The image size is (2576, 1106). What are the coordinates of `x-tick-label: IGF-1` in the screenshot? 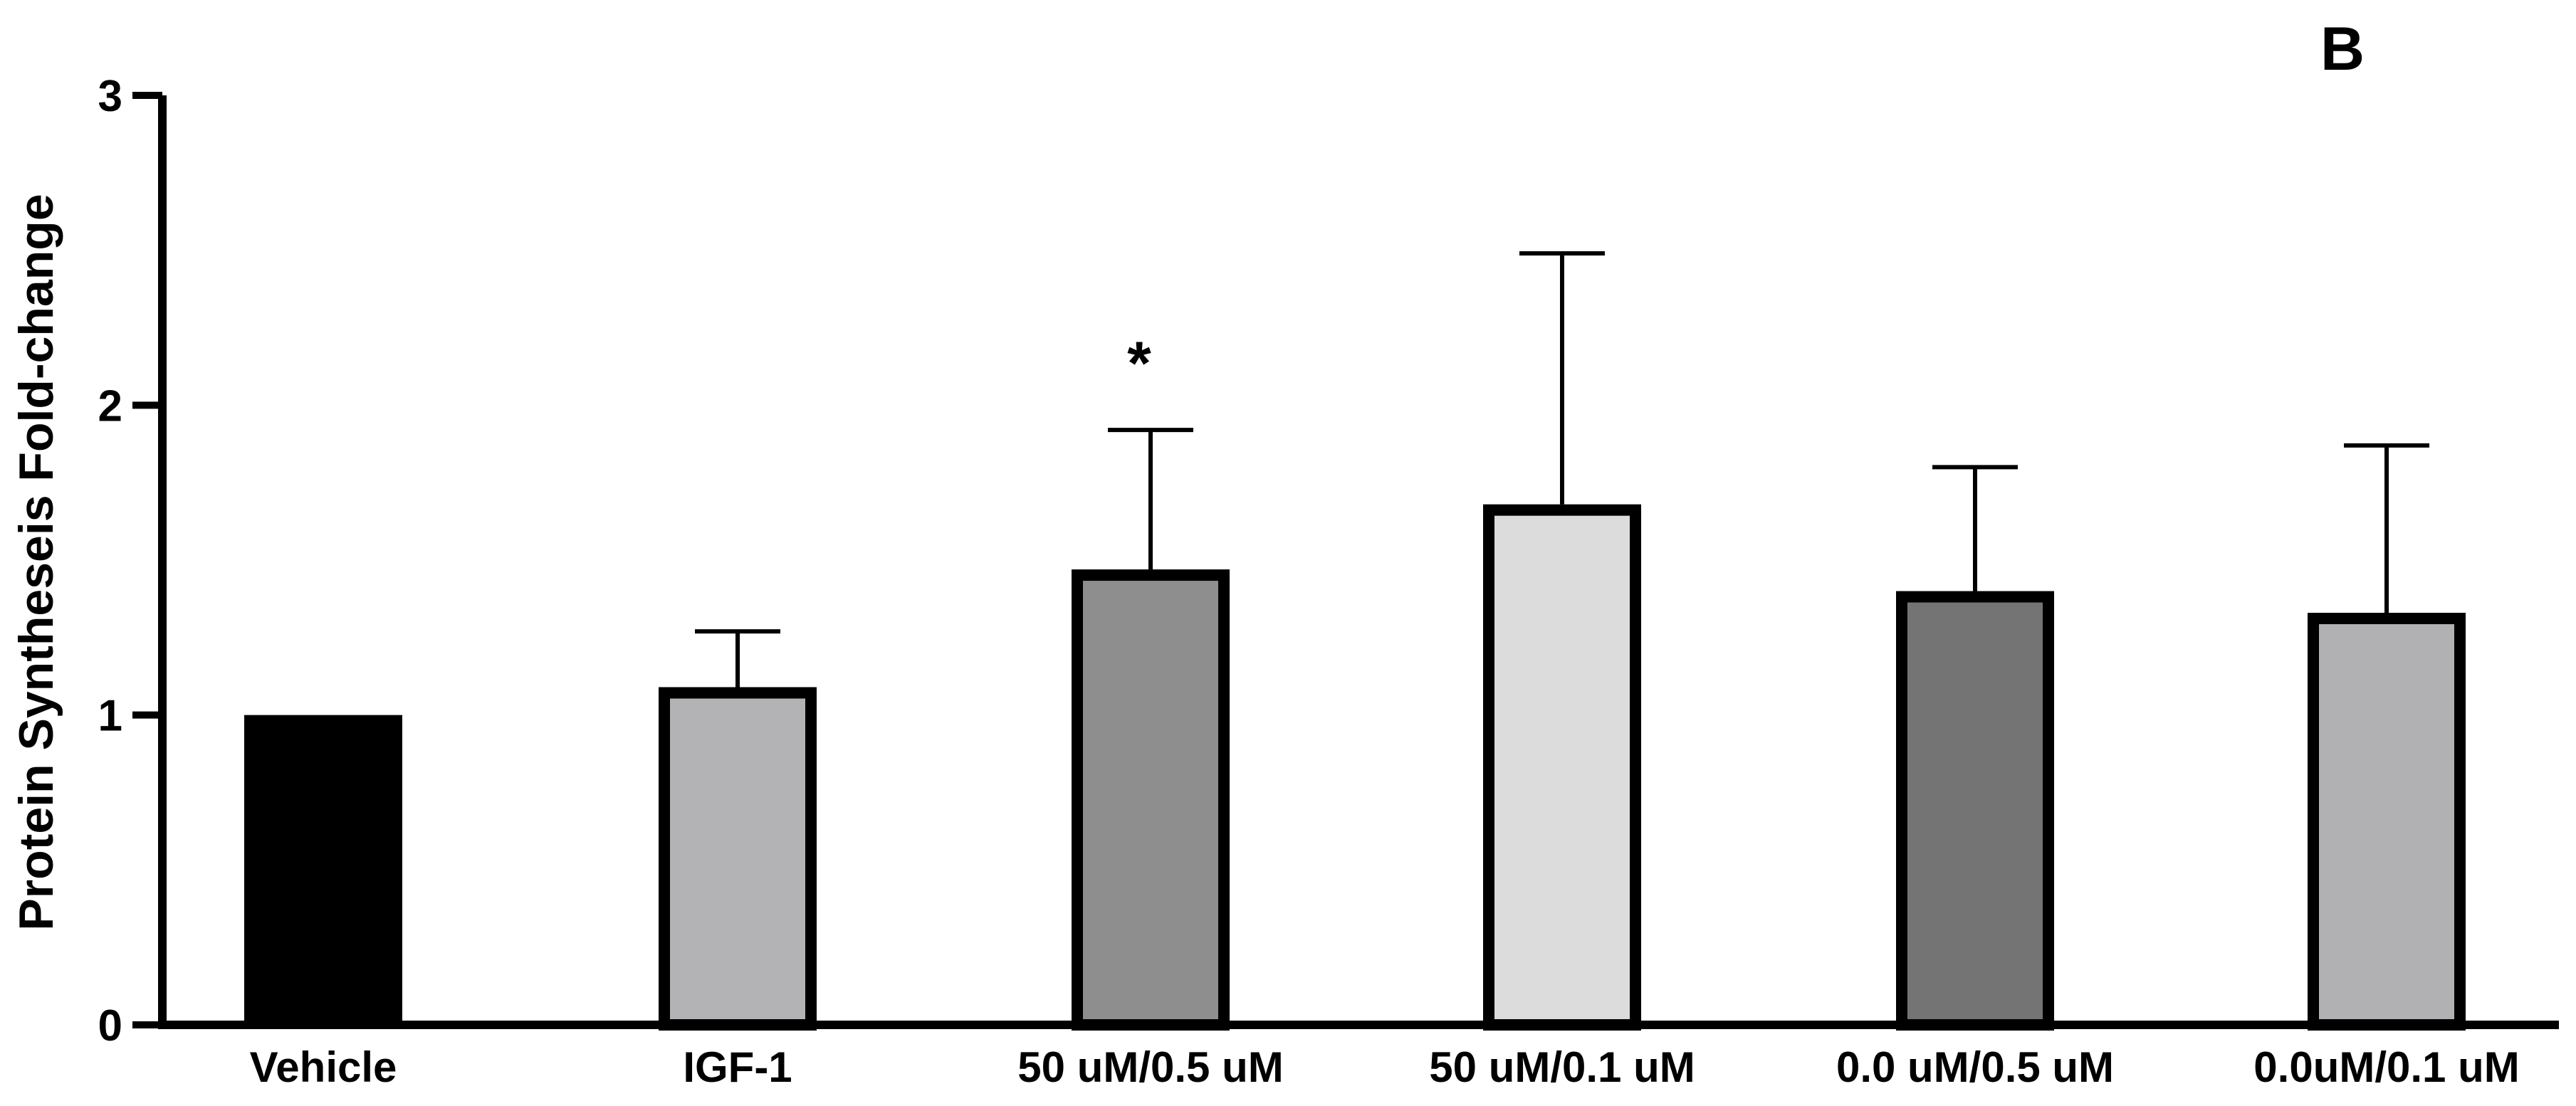 It's located at (737, 1067).